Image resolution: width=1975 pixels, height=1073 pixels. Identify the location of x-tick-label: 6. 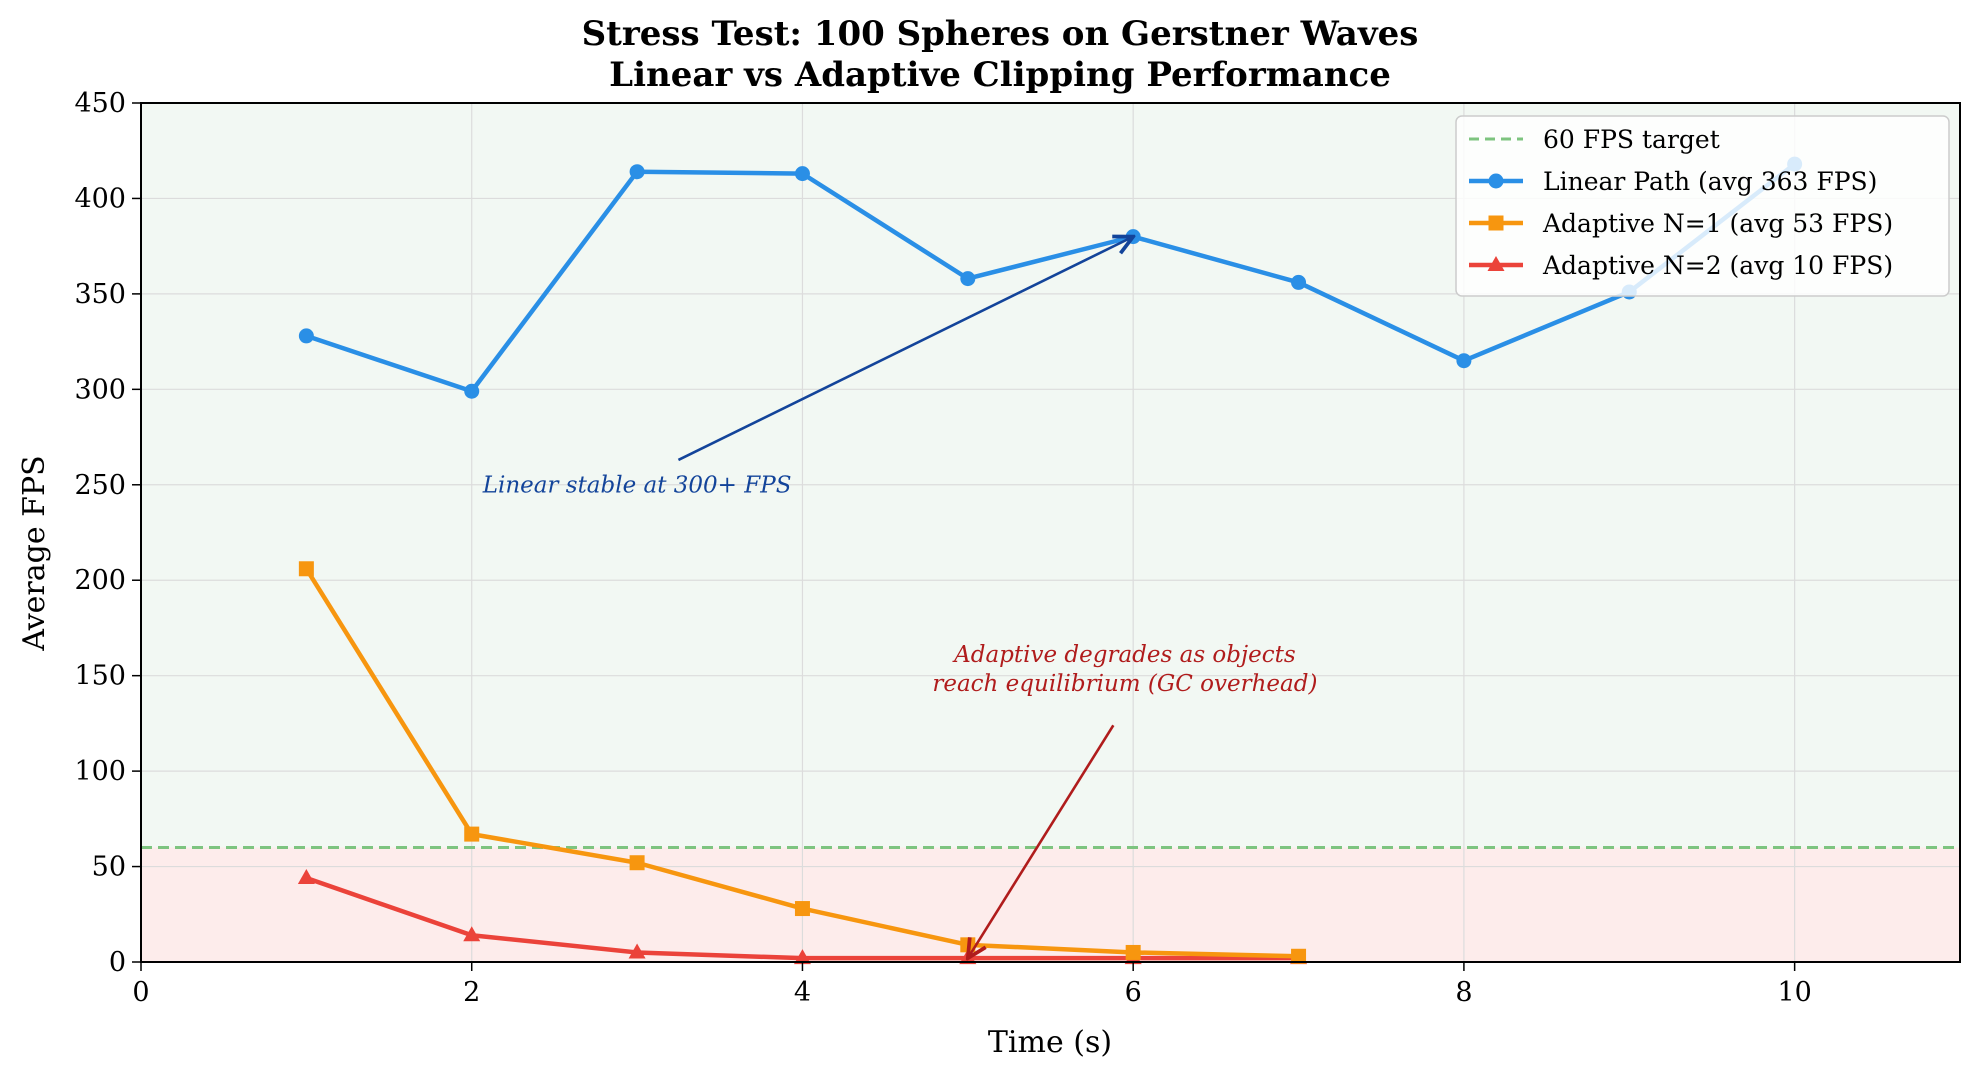
(1133, 992).